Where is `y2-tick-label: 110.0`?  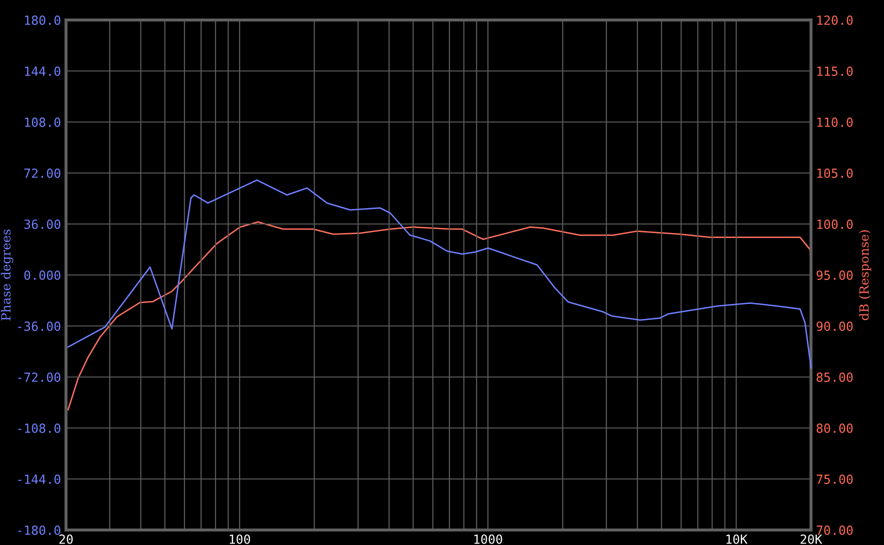
y2-tick-label: 110.0 is located at coordinates (835, 122).